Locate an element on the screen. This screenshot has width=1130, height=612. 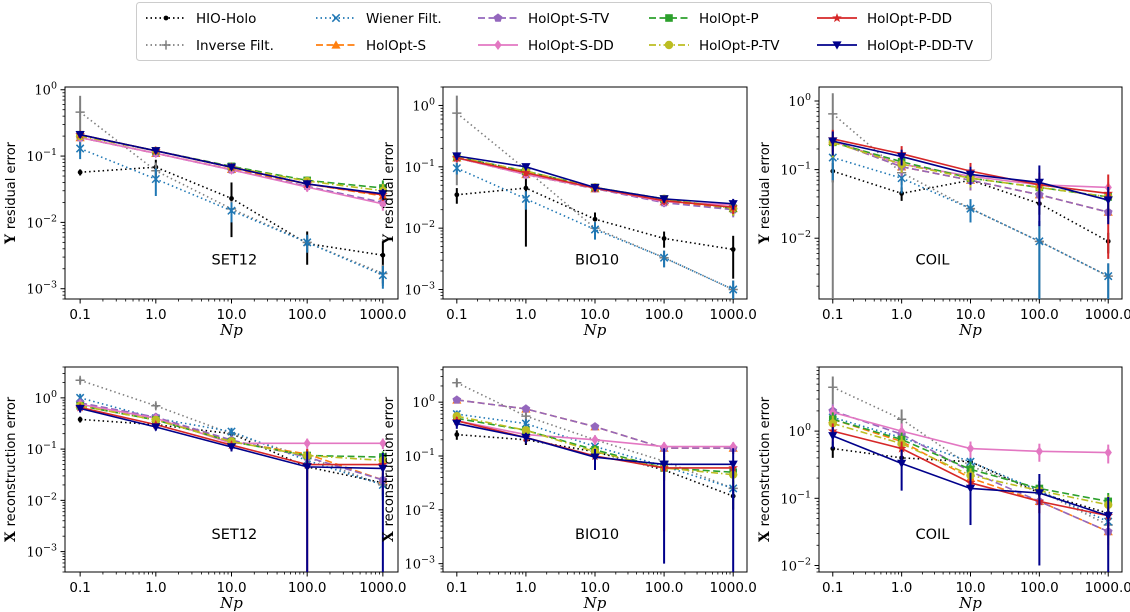
y-axis: 10⁻² 10⁻¹ 10⁰ is located at coordinates (799, 189).